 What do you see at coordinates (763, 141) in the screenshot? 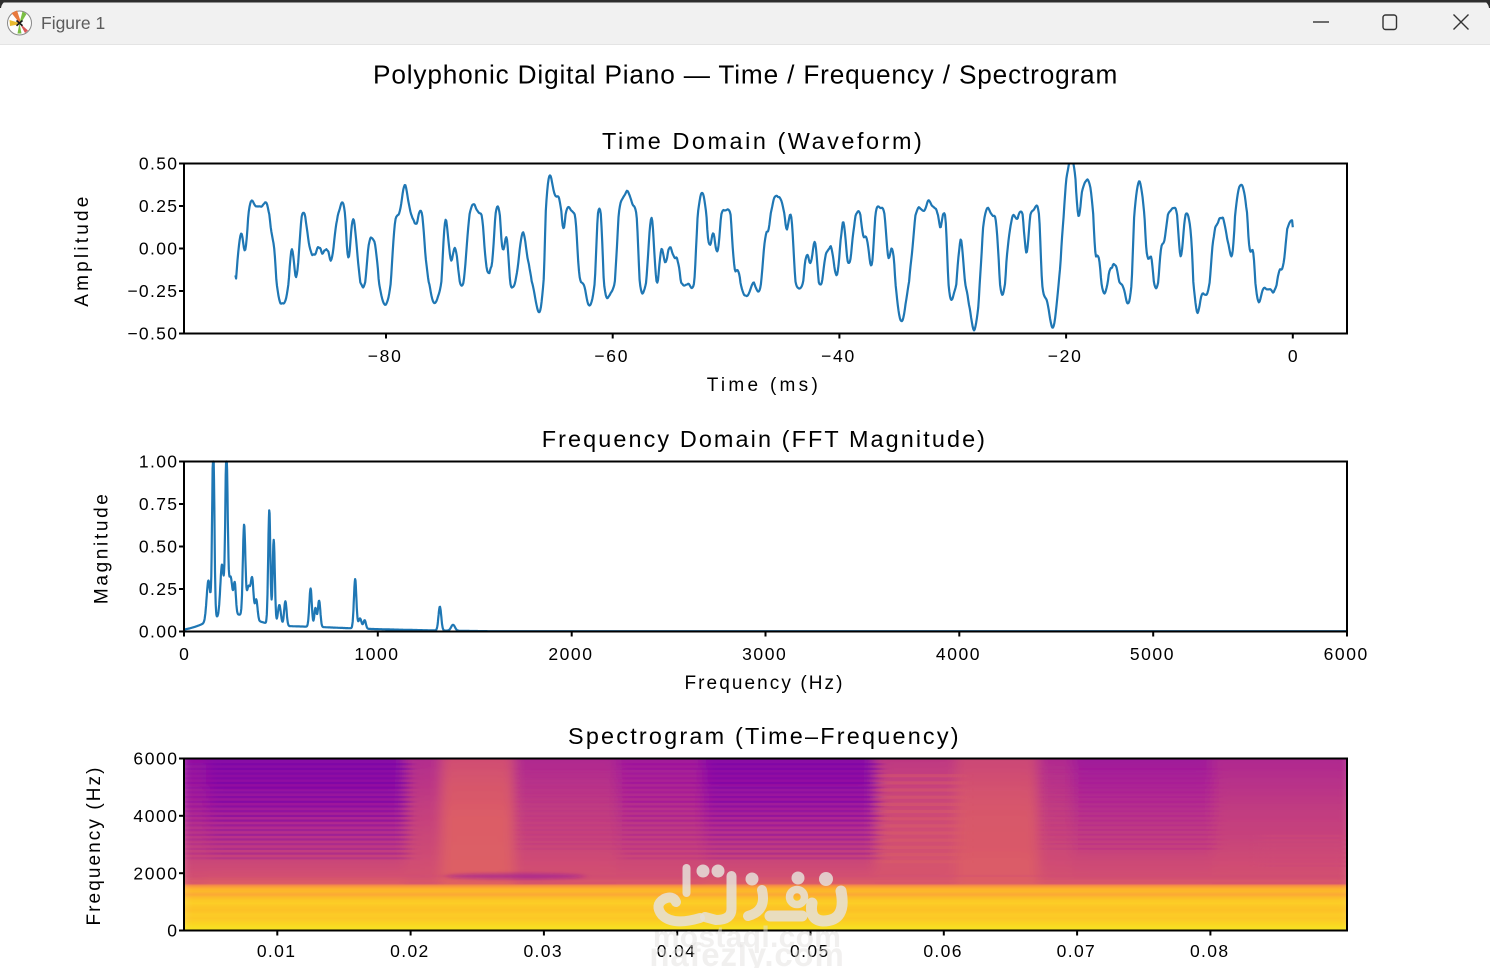
I see `svg-text: Time Domain (Waveform)` at bounding box center [763, 141].